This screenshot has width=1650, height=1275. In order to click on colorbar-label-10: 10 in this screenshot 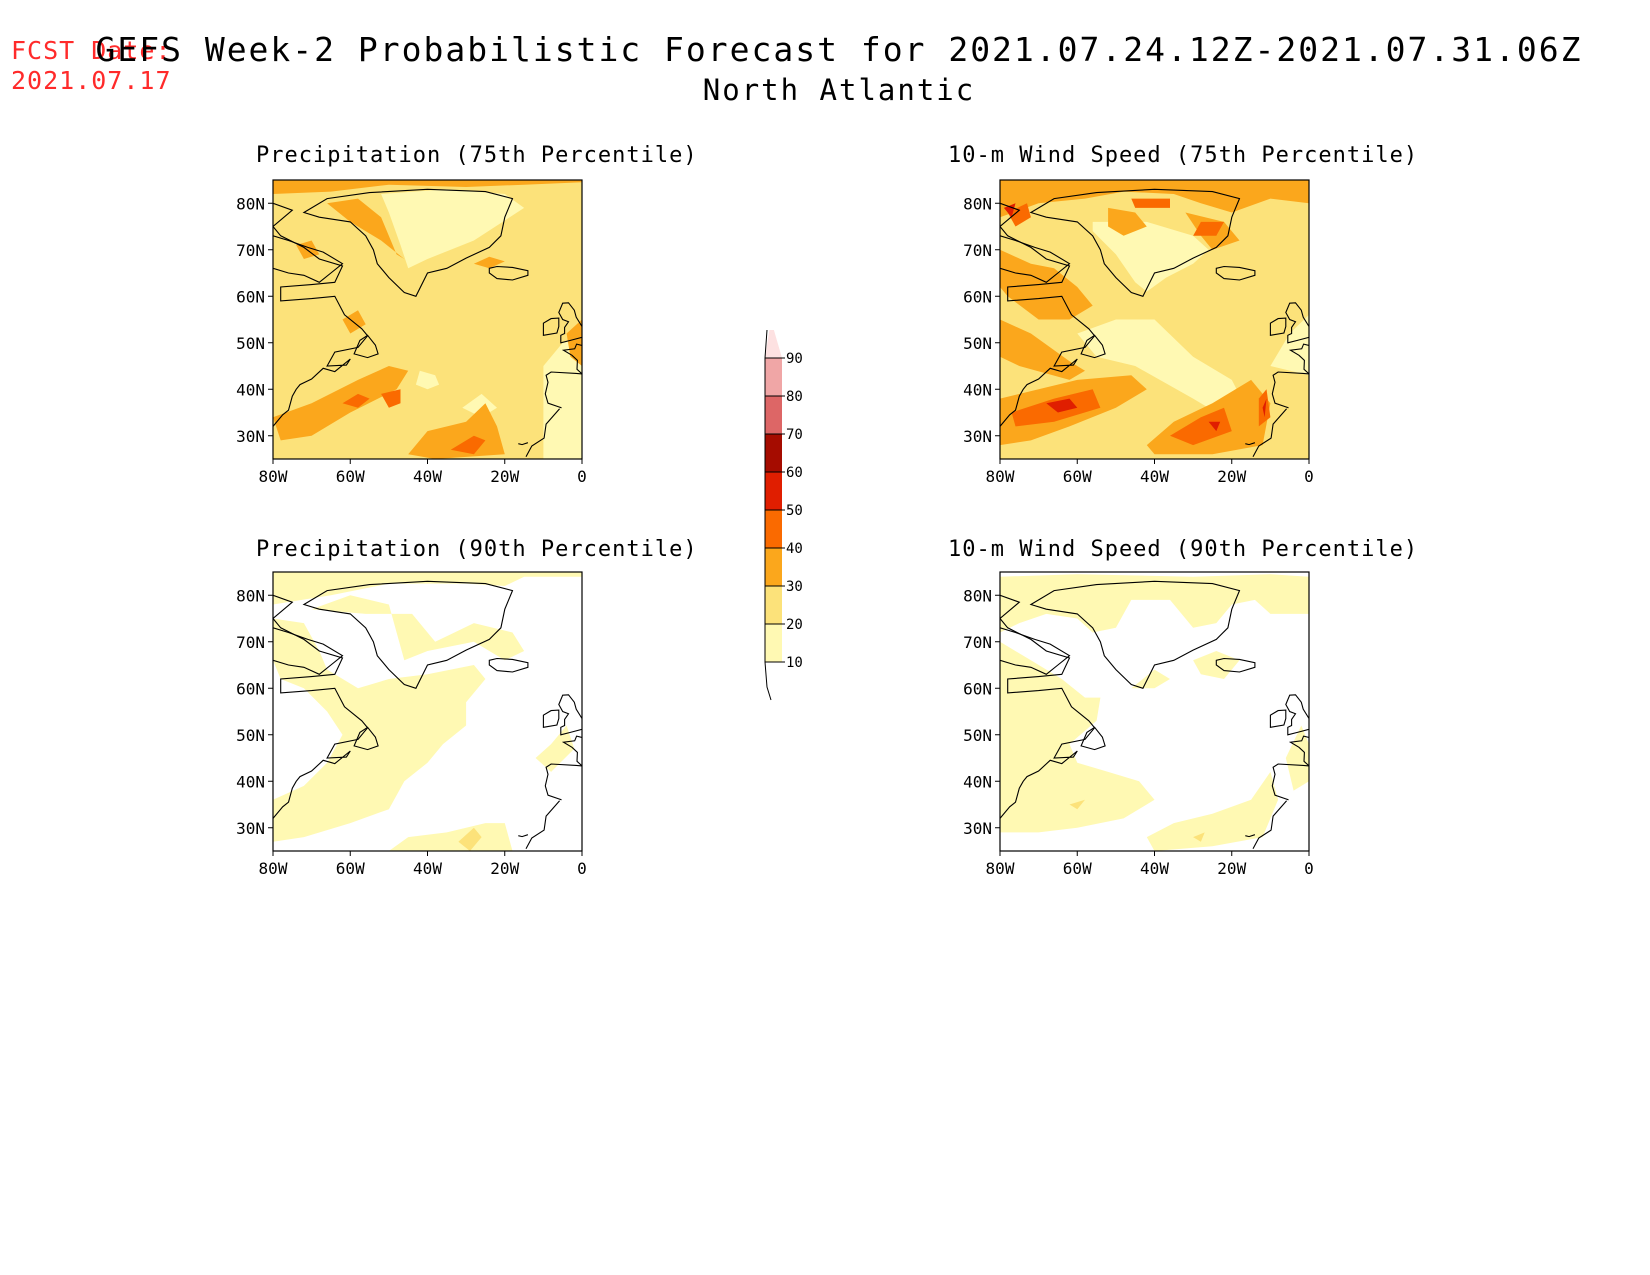, I will do `click(794, 663)`.